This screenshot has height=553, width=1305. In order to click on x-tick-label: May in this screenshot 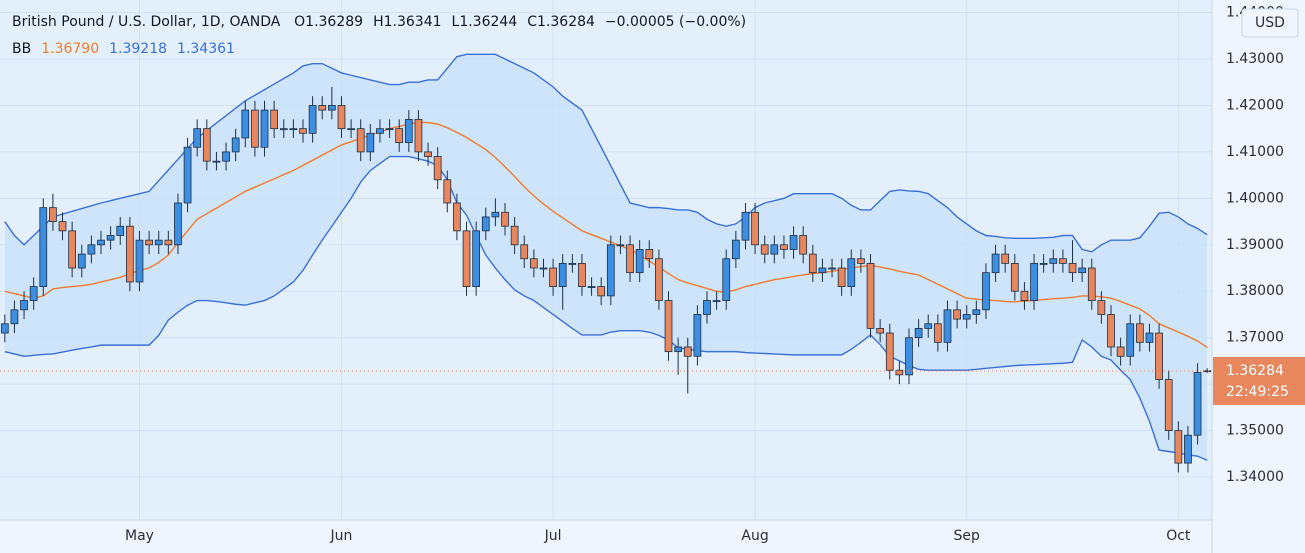, I will do `click(139, 536)`.